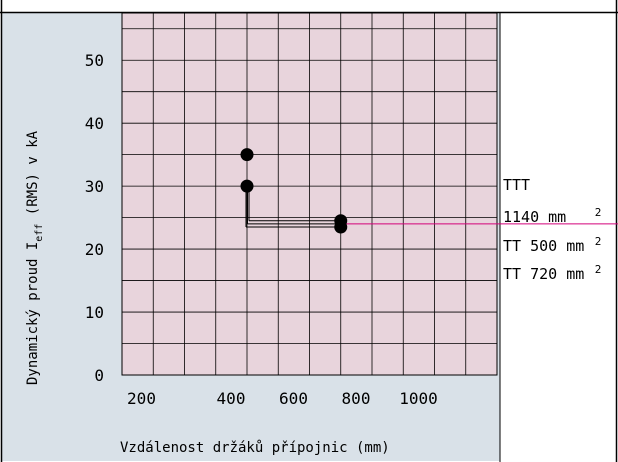 Image resolution: width=618 pixels, height=462 pixels. Describe the element at coordinates (94, 186) in the screenshot. I see `y-tick-label: 30` at that location.